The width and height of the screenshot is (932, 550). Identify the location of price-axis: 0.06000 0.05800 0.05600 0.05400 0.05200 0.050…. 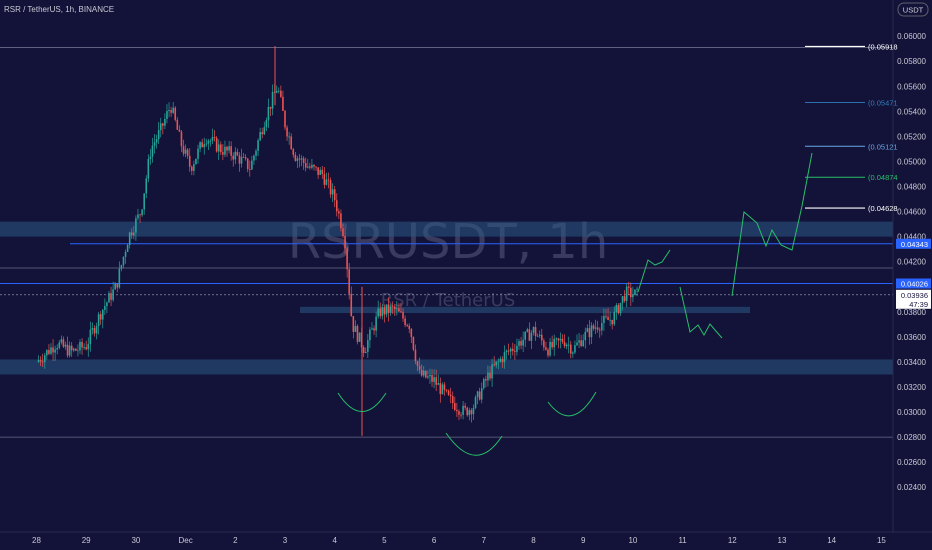
(911, 262).